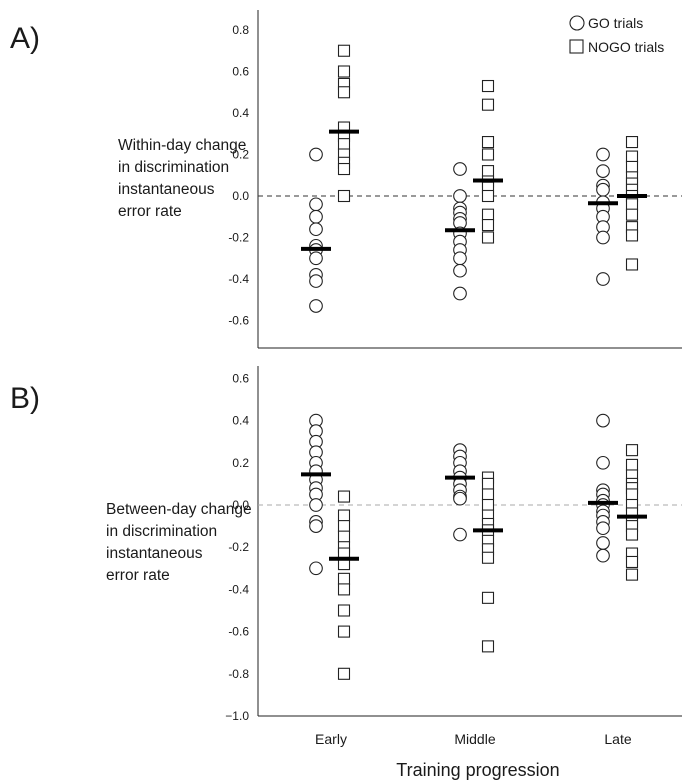 The image size is (682, 780). Describe the element at coordinates (182, 145) in the screenshot. I see `panel-a-ylabel-line: Within-day change` at that location.